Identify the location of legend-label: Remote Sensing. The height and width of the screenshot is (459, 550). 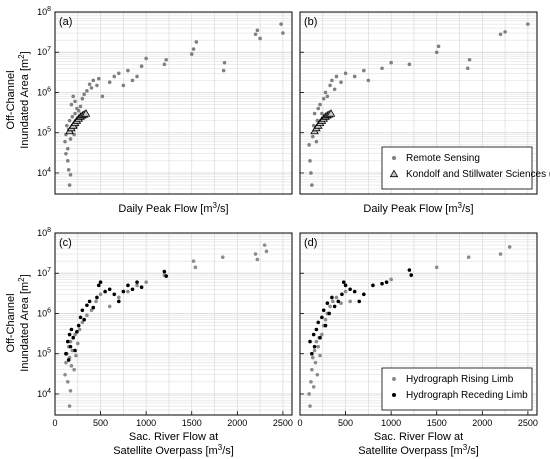
(443, 158).